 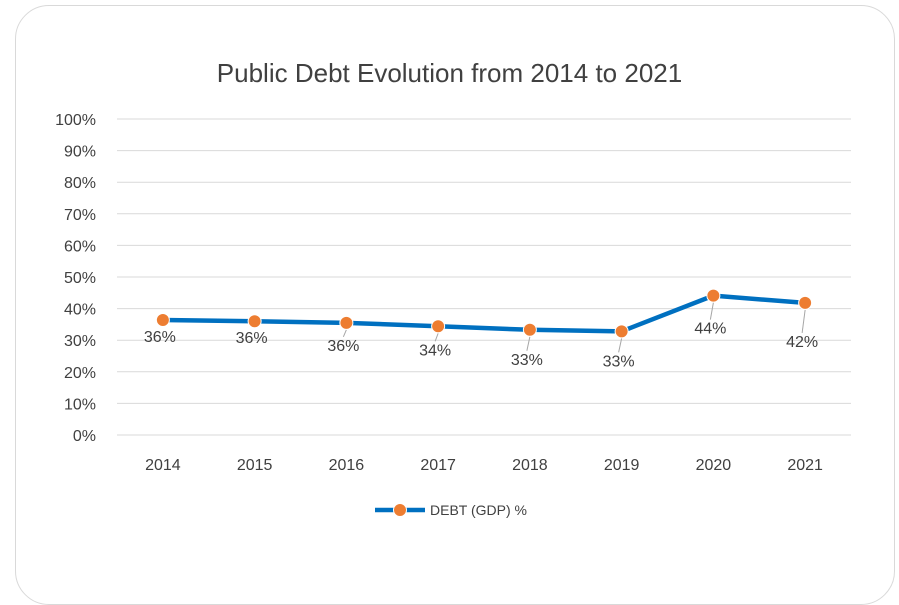 I want to click on chart-title: Public Debt Evolution from 2014 to 2021, so click(x=449, y=73).